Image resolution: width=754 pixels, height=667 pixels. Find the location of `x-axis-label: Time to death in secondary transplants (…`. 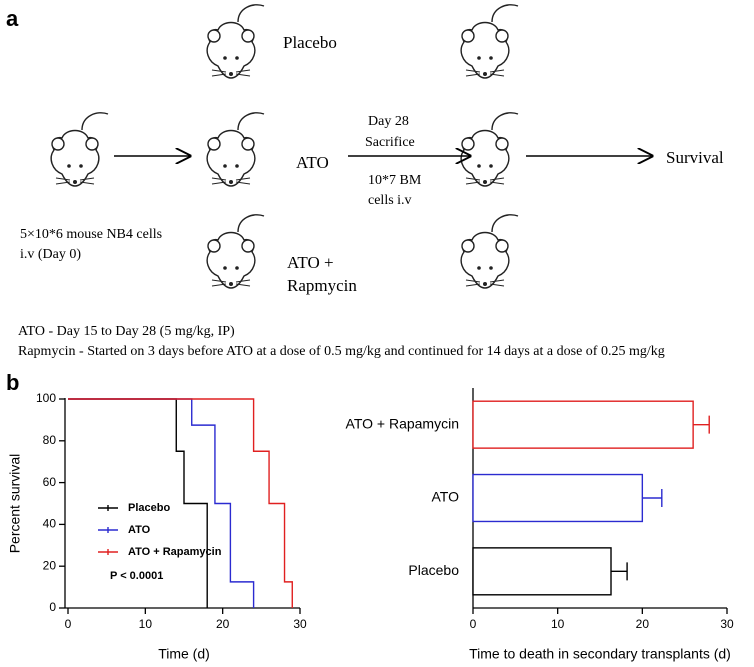

x-axis-label: Time to death in secondary transplants (… is located at coordinates (600, 654).